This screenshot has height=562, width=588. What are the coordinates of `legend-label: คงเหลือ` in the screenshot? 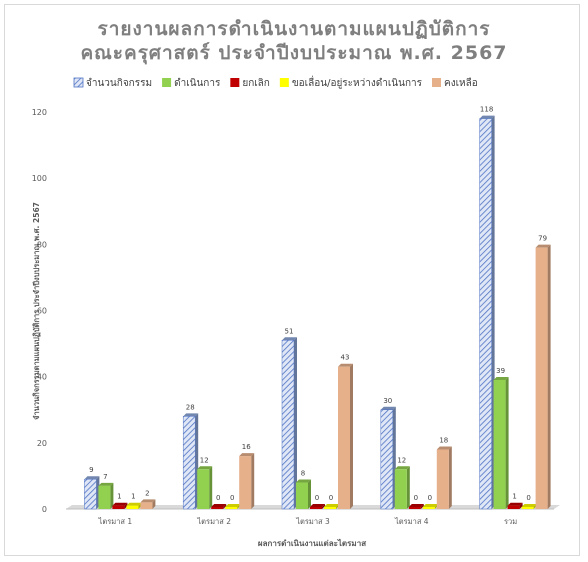 It's located at (461, 83).